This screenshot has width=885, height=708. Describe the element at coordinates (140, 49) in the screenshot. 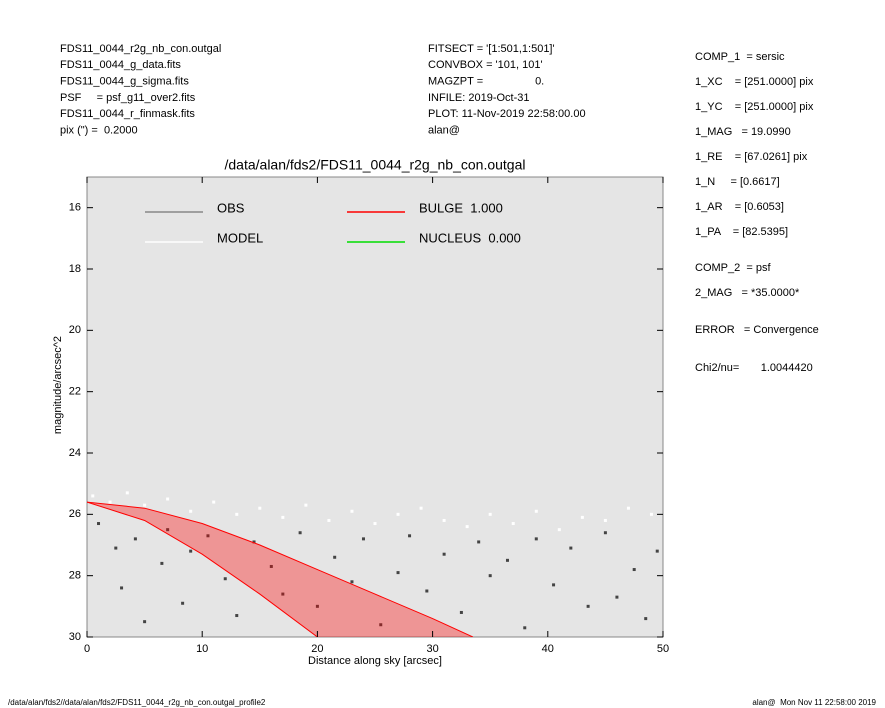

I see `header-text: FDS11_0044_r2g_nb_con.outgal` at that location.